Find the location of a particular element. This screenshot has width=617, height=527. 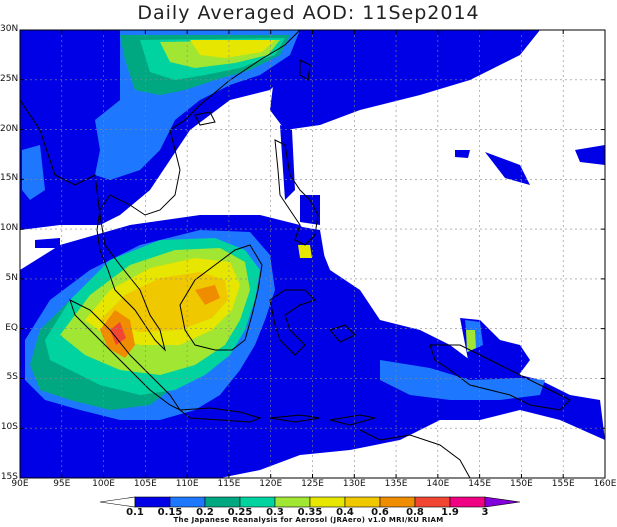

colorbar-label: 3 is located at coordinates (485, 512).